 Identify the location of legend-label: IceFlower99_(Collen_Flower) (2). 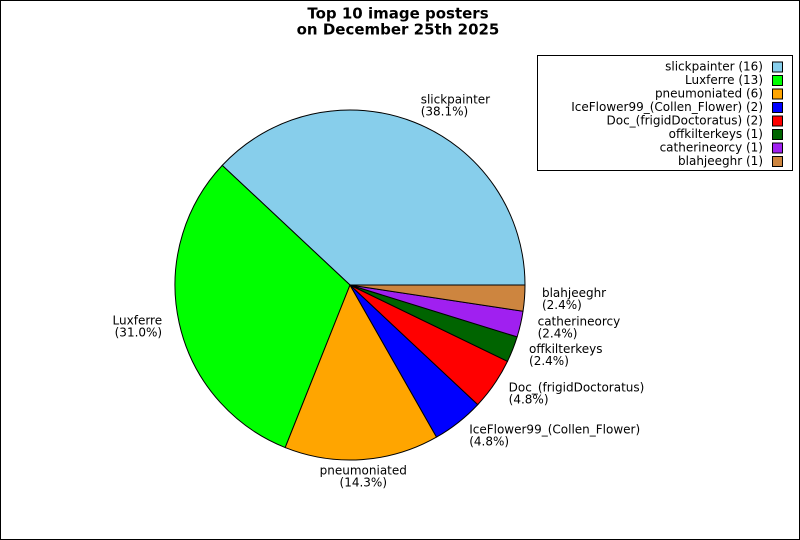
(667, 107).